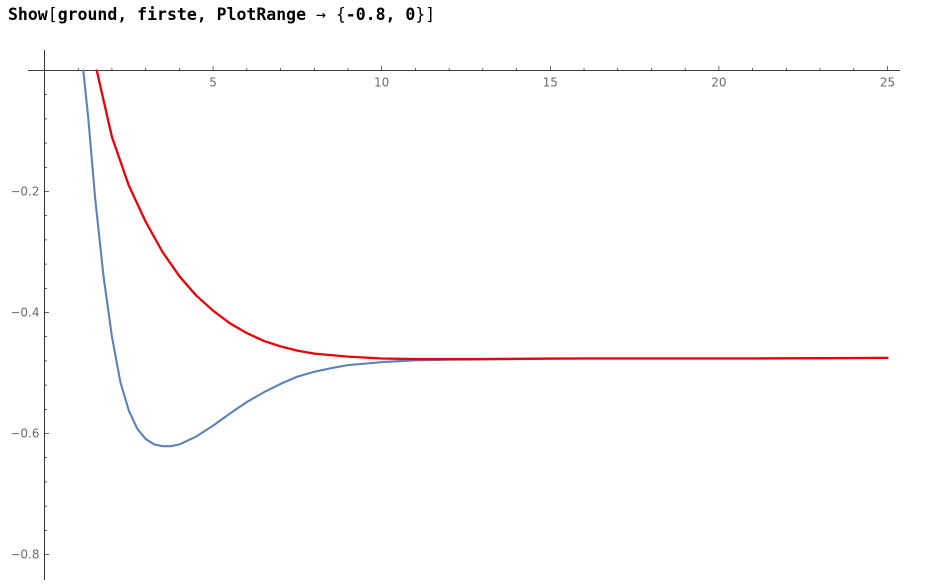 Image resolution: width=936 pixels, height=585 pixels. I want to click on x-tick-label: 10, so click(381, 83).